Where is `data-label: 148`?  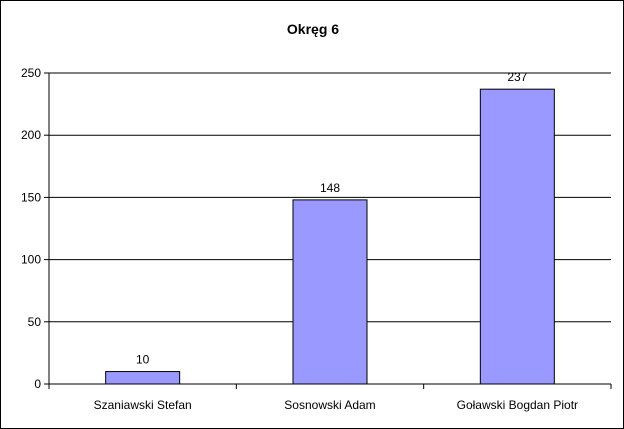
data-label: 148 is located at coordinates (330, 188).